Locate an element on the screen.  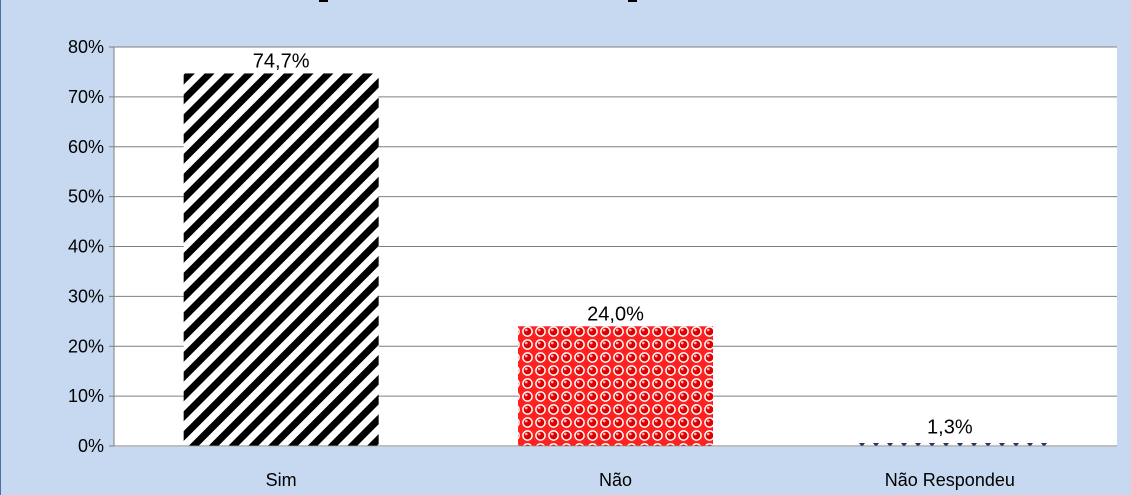
y-tick-label: 70% is located at coordinates (86, 97).